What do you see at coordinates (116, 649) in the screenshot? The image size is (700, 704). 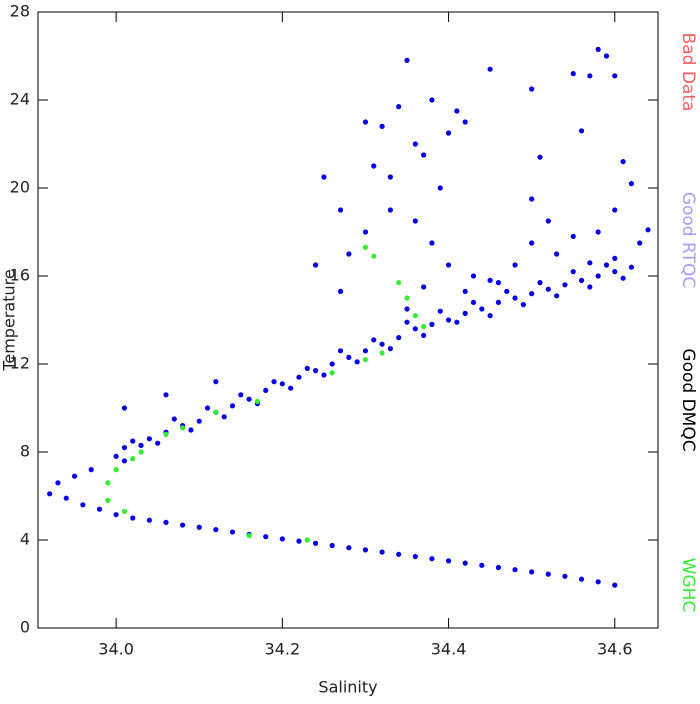 I see `x-tick-label: 34.0` at bounding box center [116, 649].